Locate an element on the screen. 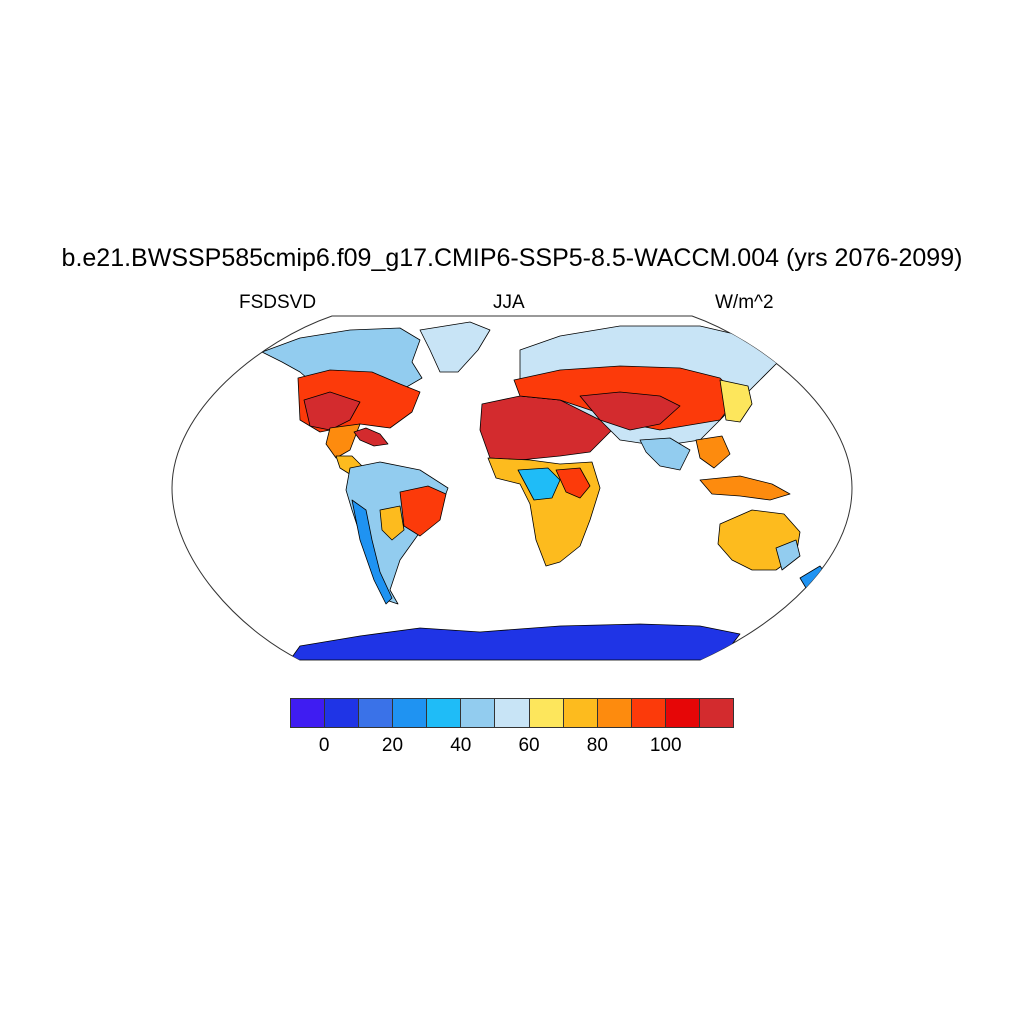  eurasia is located at coordinates (647, 398).